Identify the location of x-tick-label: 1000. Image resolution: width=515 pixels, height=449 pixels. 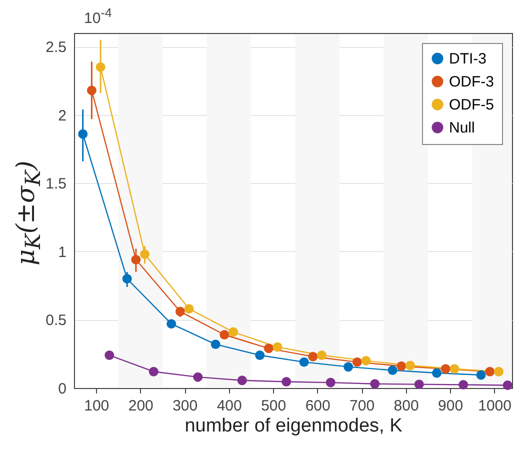
(495, 406).